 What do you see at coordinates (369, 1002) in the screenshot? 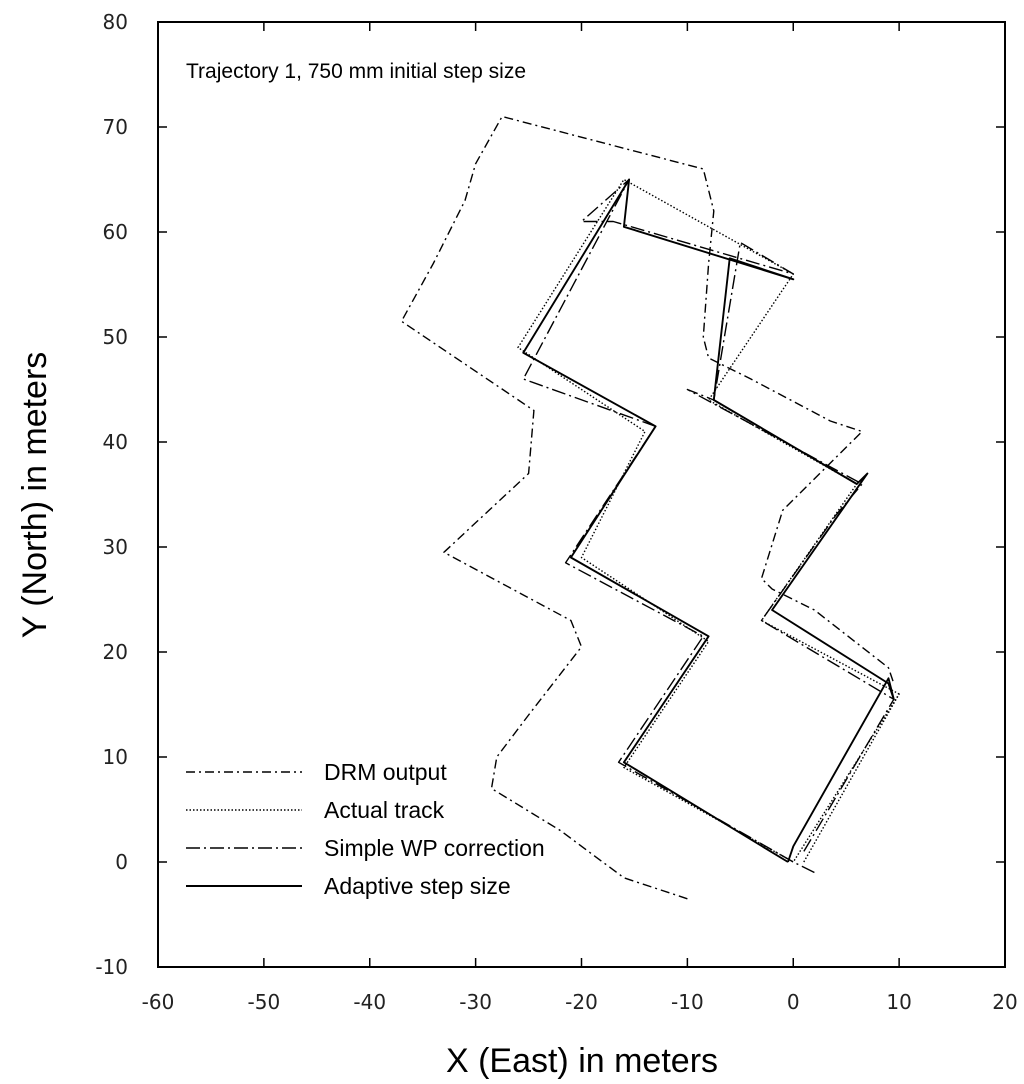
I see `x-tick-label: -40` at bounding box center [369, 1002].